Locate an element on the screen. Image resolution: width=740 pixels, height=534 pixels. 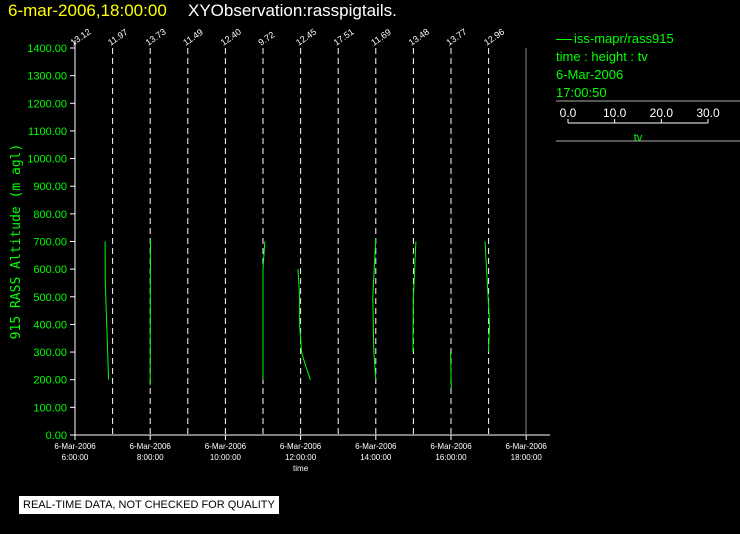
profile-label: 11.49 is located at coordinates (193, 37).